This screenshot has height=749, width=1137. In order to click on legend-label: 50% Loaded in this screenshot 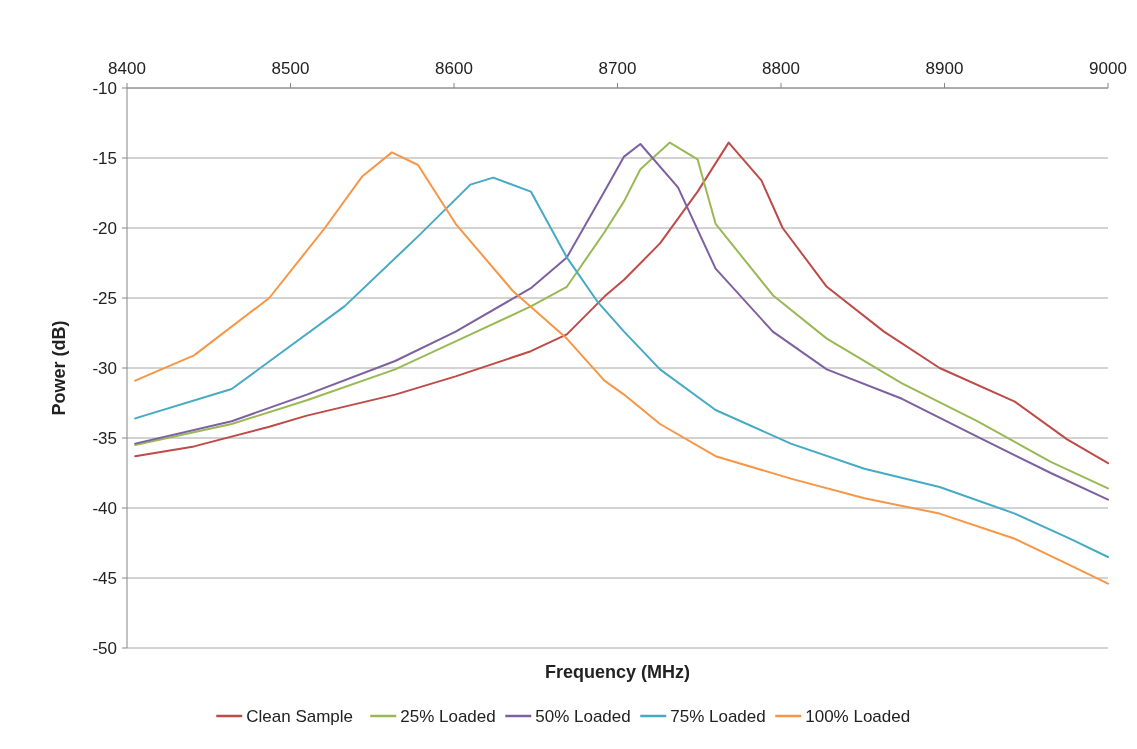, I will do `click(583, 716)`.